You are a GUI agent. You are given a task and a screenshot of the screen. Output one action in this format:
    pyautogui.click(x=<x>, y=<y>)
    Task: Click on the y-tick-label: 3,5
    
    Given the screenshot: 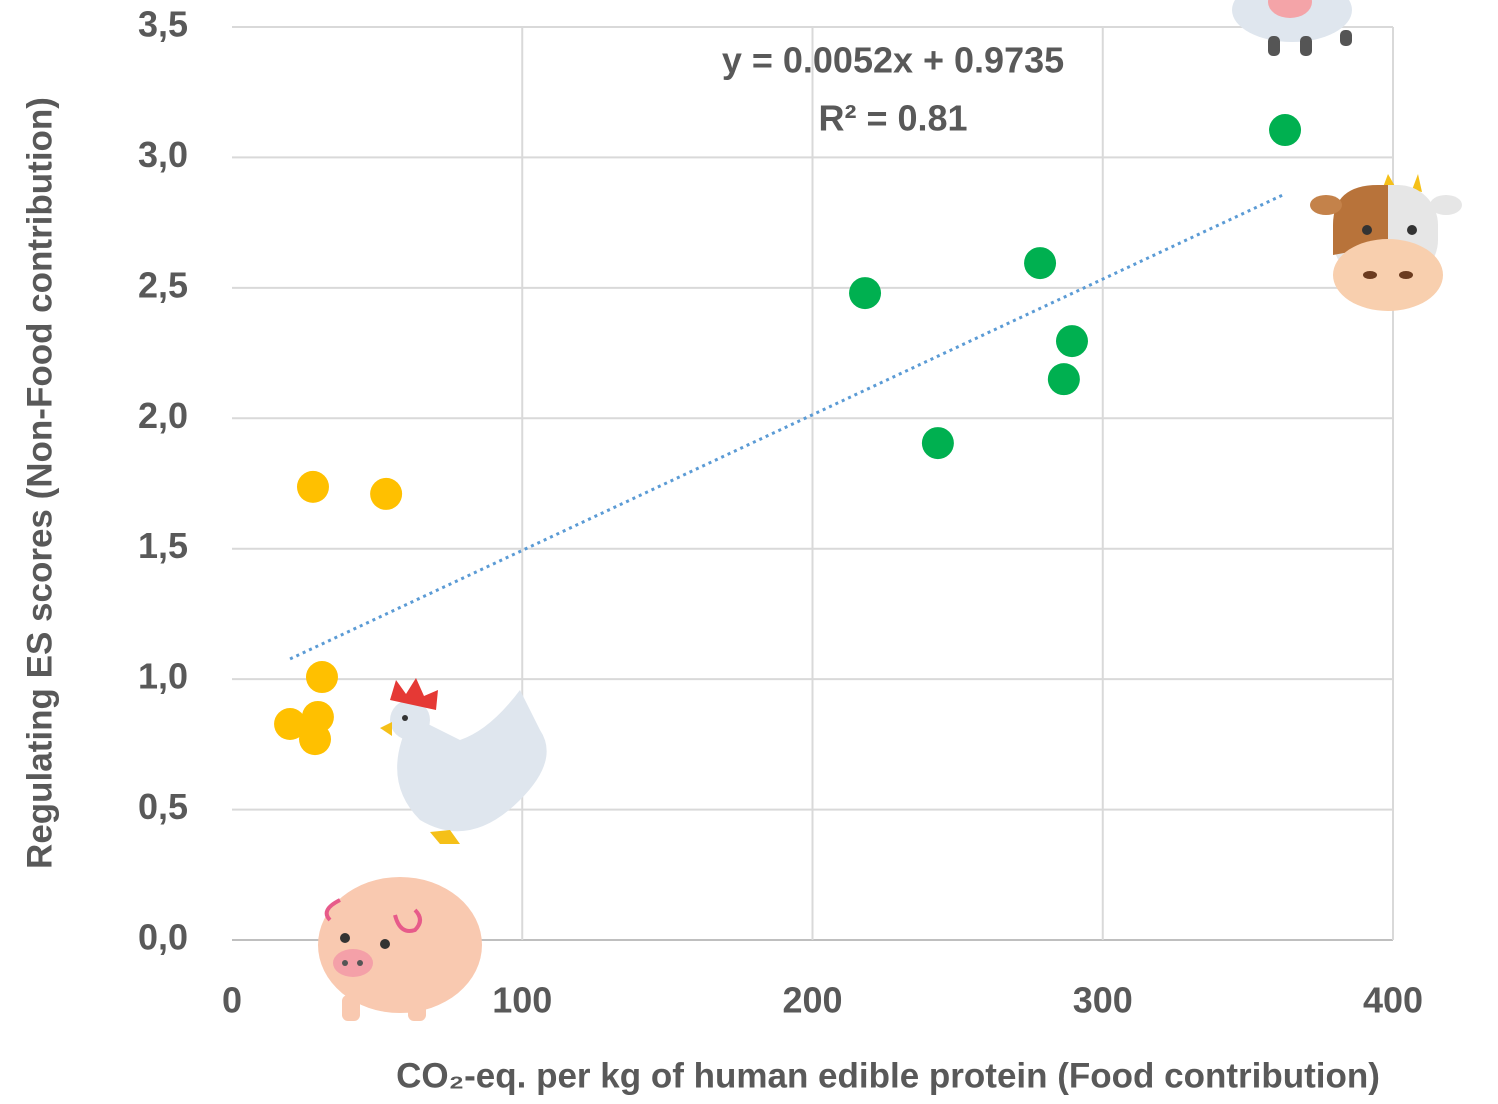 What is the action you would take?
    pyautogui.click(x=163, y=24)
    